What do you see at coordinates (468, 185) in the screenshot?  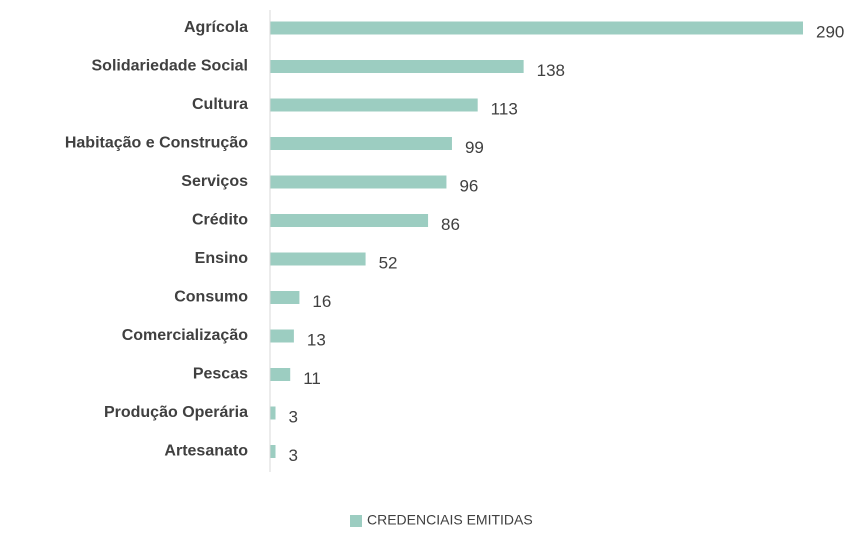 I see `value-label: 96` at bounding box center [468, 185].